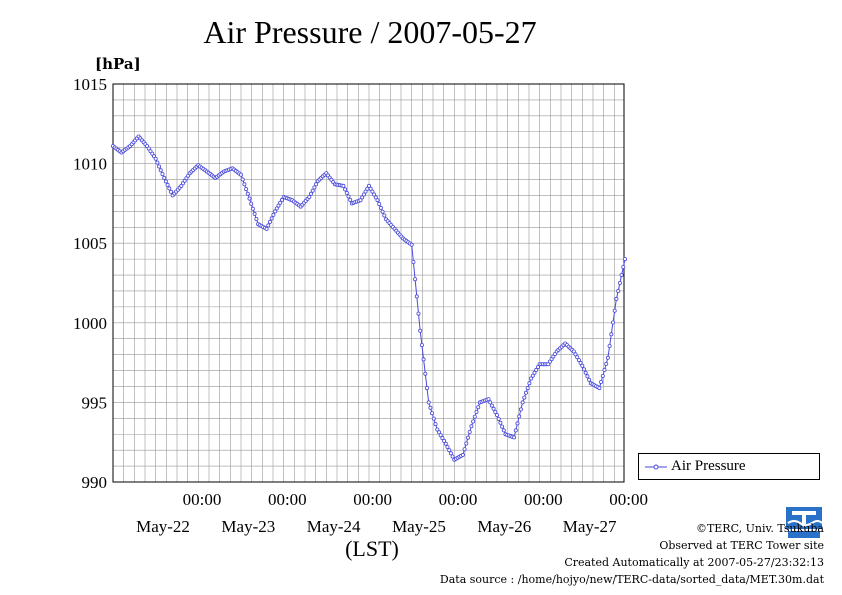  Describe the element at coordinates (90, 84) in the screenshot. I see `y-tick-label: 1015` at that location.